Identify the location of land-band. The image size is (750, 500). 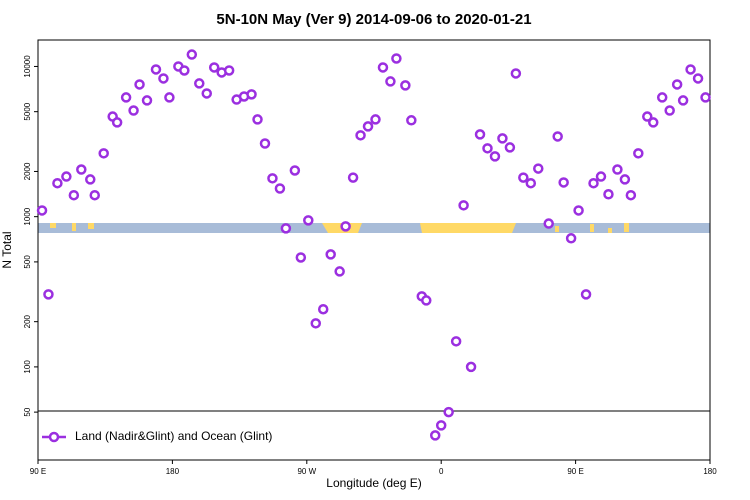
(374, 228).